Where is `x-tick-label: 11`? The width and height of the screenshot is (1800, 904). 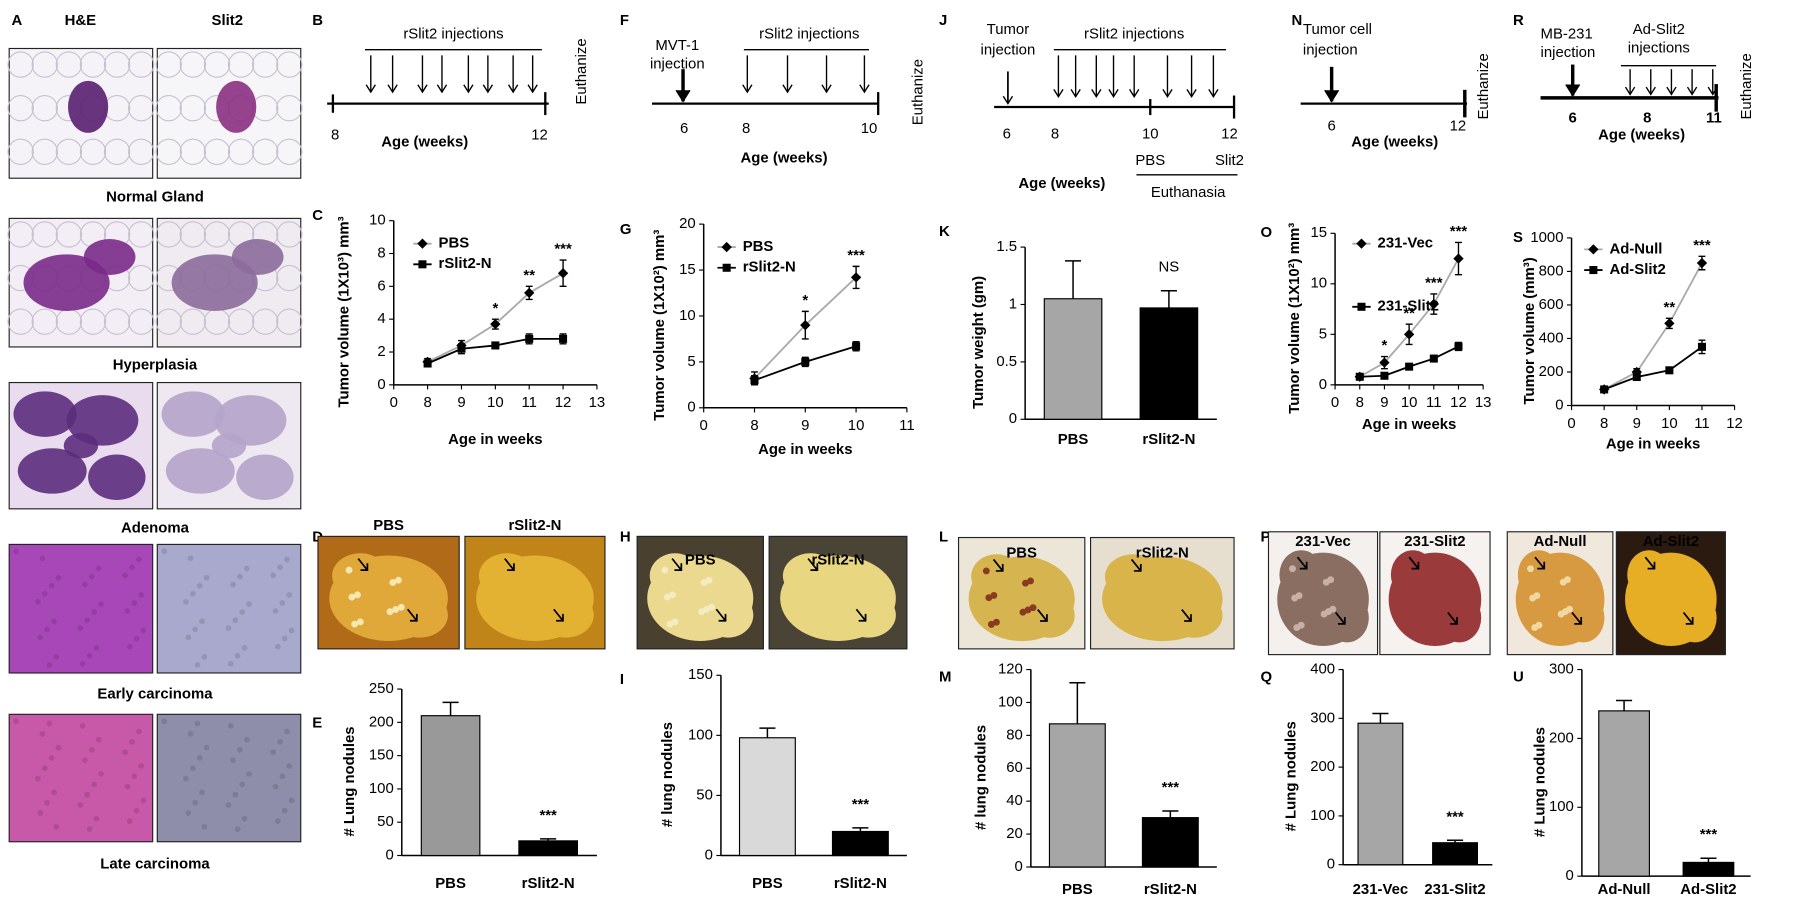 x-tick-label: 11 is located at coordinates (1433, 402).